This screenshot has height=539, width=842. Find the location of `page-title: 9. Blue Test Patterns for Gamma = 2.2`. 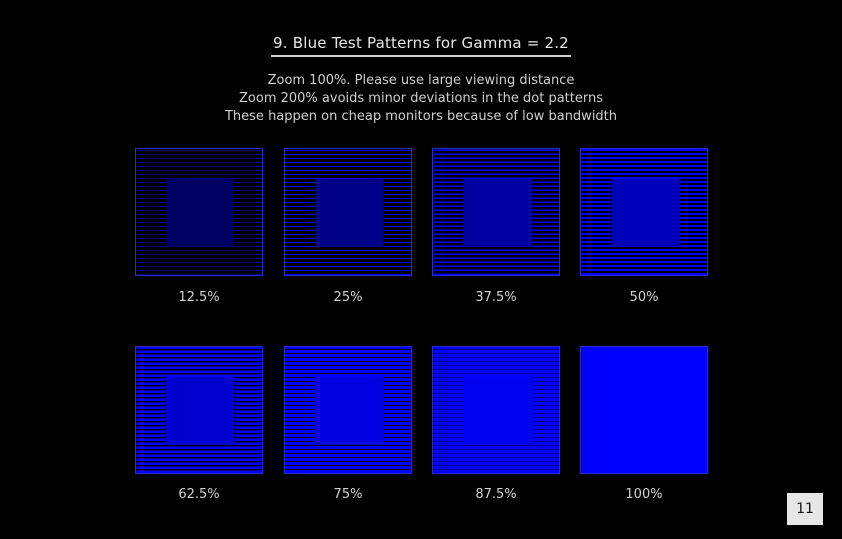

page-title: 9. Blue Test Patterns for Gamma = 2.2 is located at coordinates (421, 45).